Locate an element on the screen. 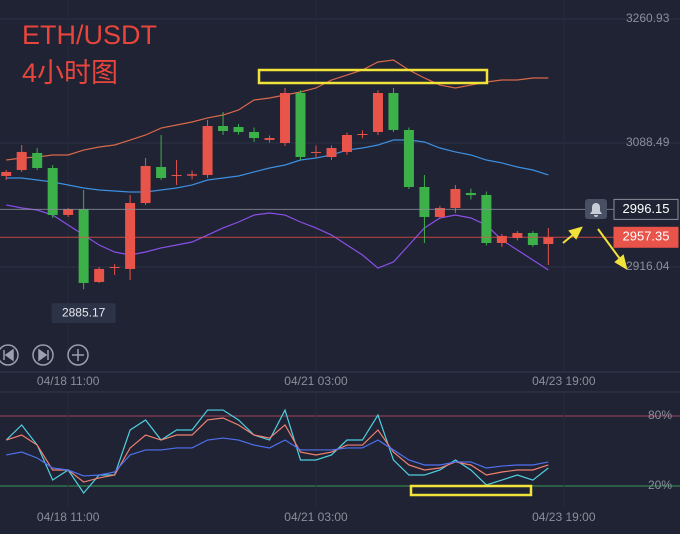 This screenshot has height=534, width=680. add-icon is located at coordinates (78, 355).